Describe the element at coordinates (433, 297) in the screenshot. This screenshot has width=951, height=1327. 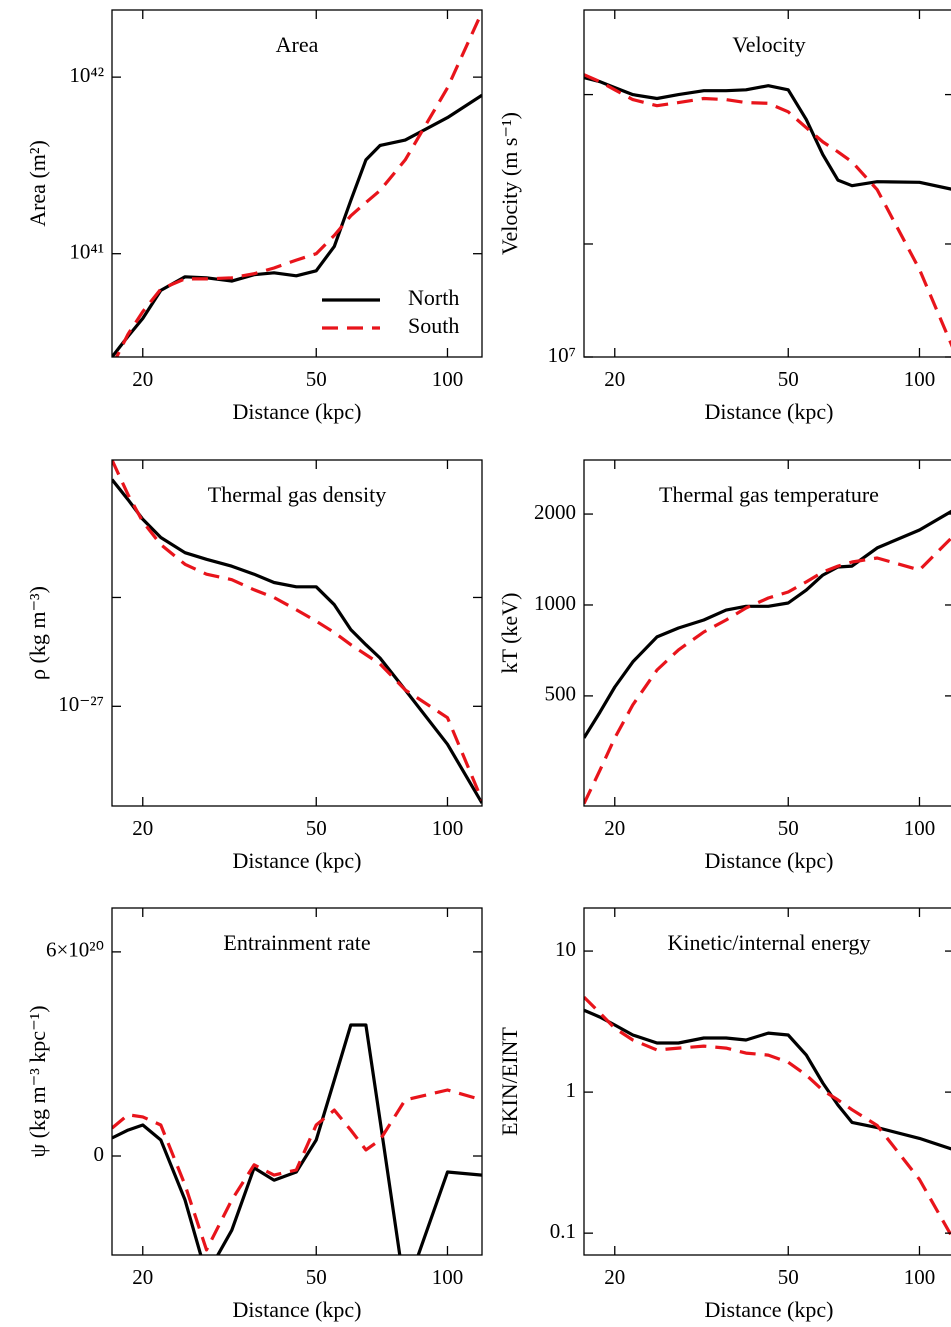
I see `legend-label: North` at that location.